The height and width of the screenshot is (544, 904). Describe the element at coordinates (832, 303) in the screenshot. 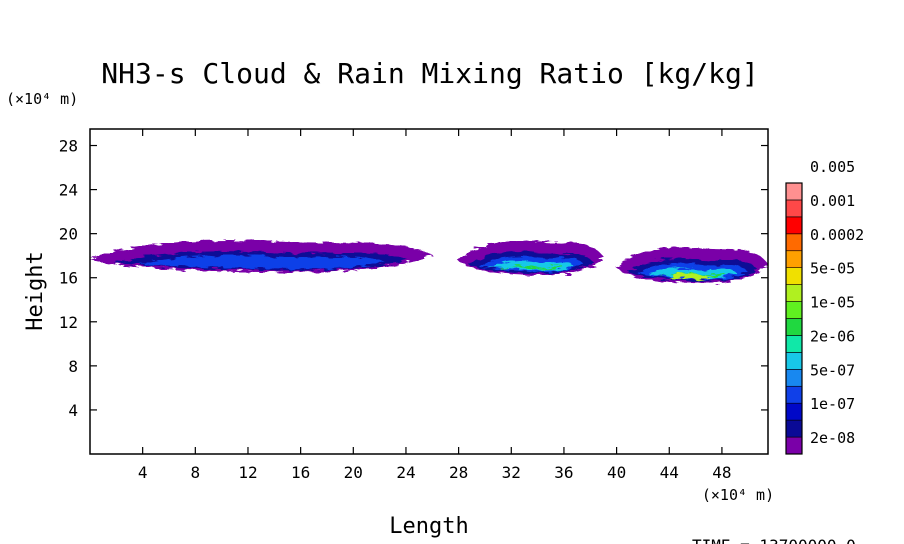

I see `colorbar-label: 1e-05` at that location.